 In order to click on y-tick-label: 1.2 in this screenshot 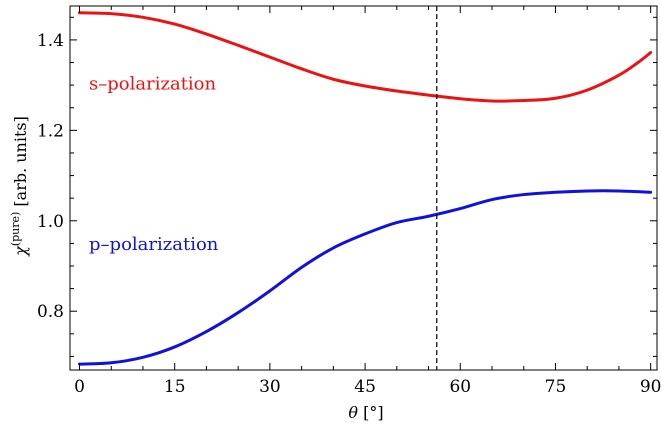, I will do `click(50, 131)`.